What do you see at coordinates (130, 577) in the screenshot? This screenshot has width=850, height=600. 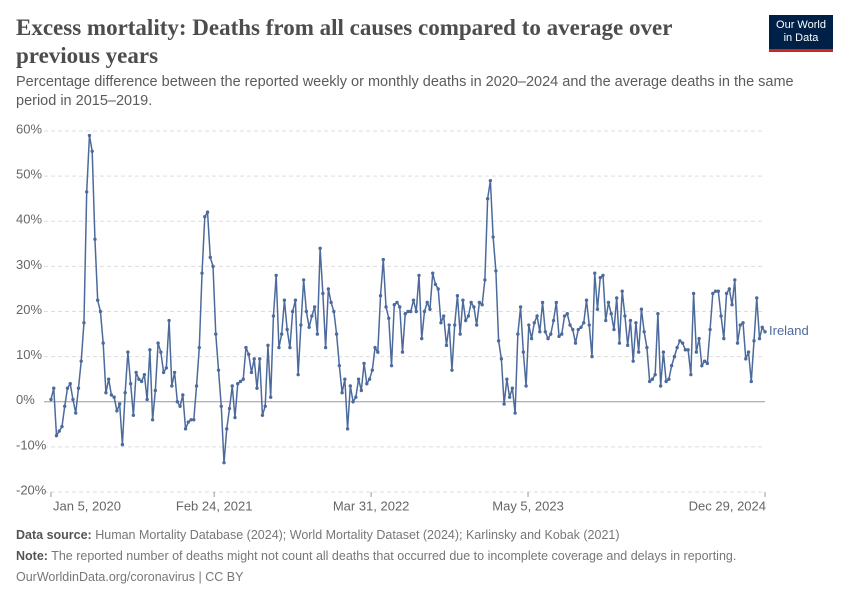 I see `footer-url: OurWorldinData.org/coronavirus | CC BY` at bounding box center [130, 577].